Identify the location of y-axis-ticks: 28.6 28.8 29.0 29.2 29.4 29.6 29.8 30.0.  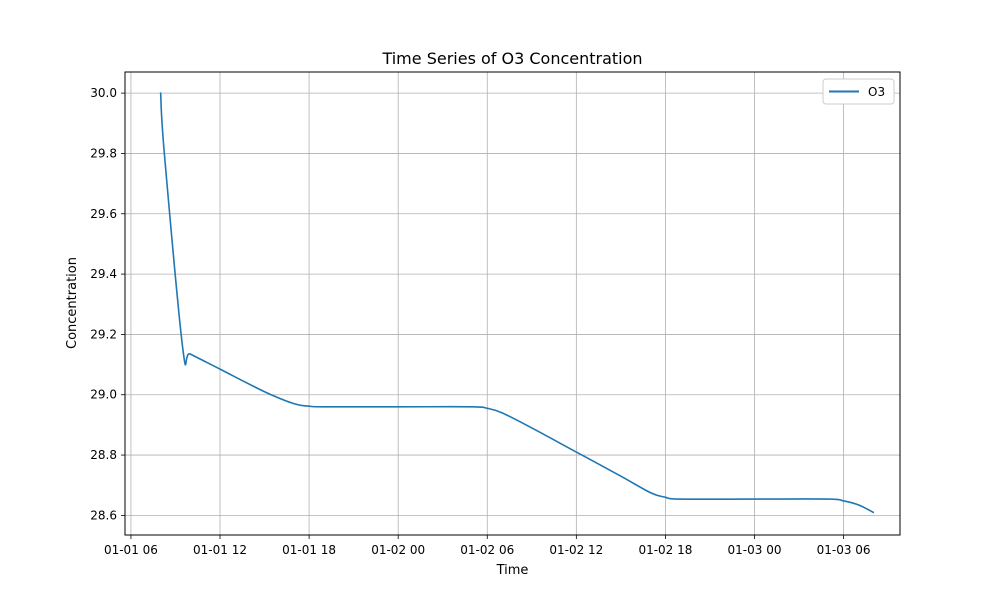
(107, 304).